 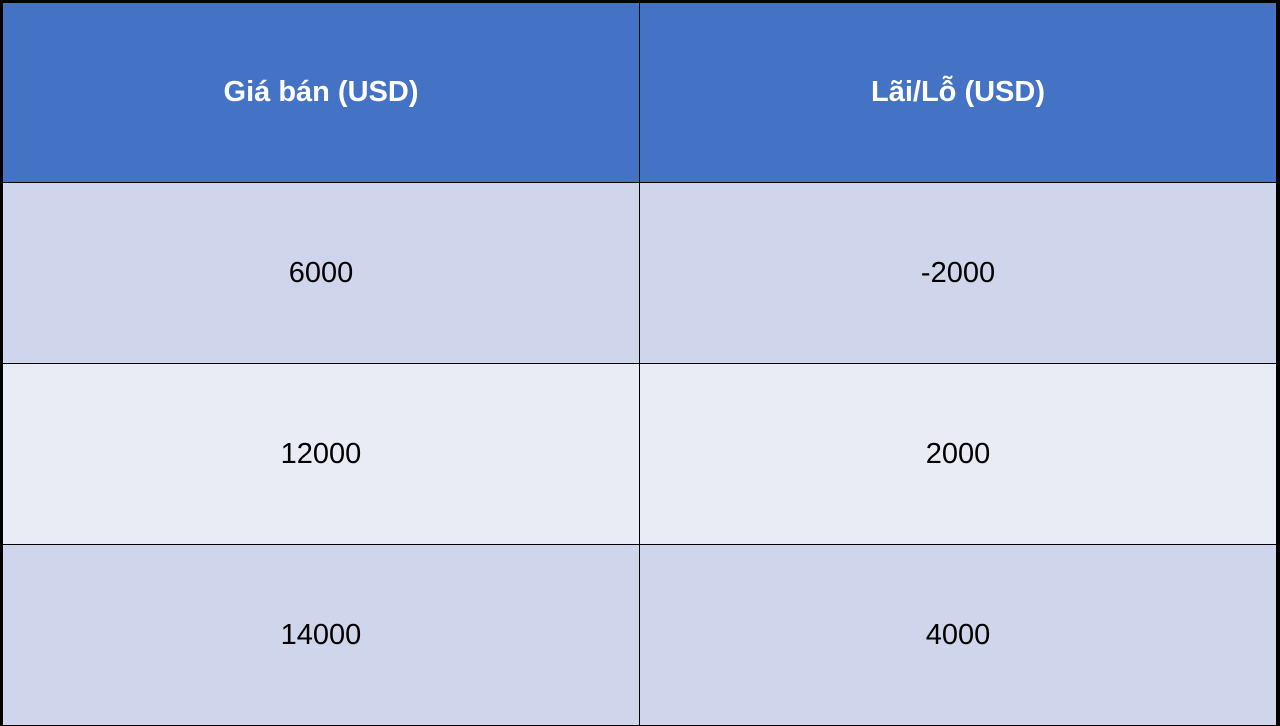 I want to click on cell-sale-price: 12000, so click(x=321, y=454).